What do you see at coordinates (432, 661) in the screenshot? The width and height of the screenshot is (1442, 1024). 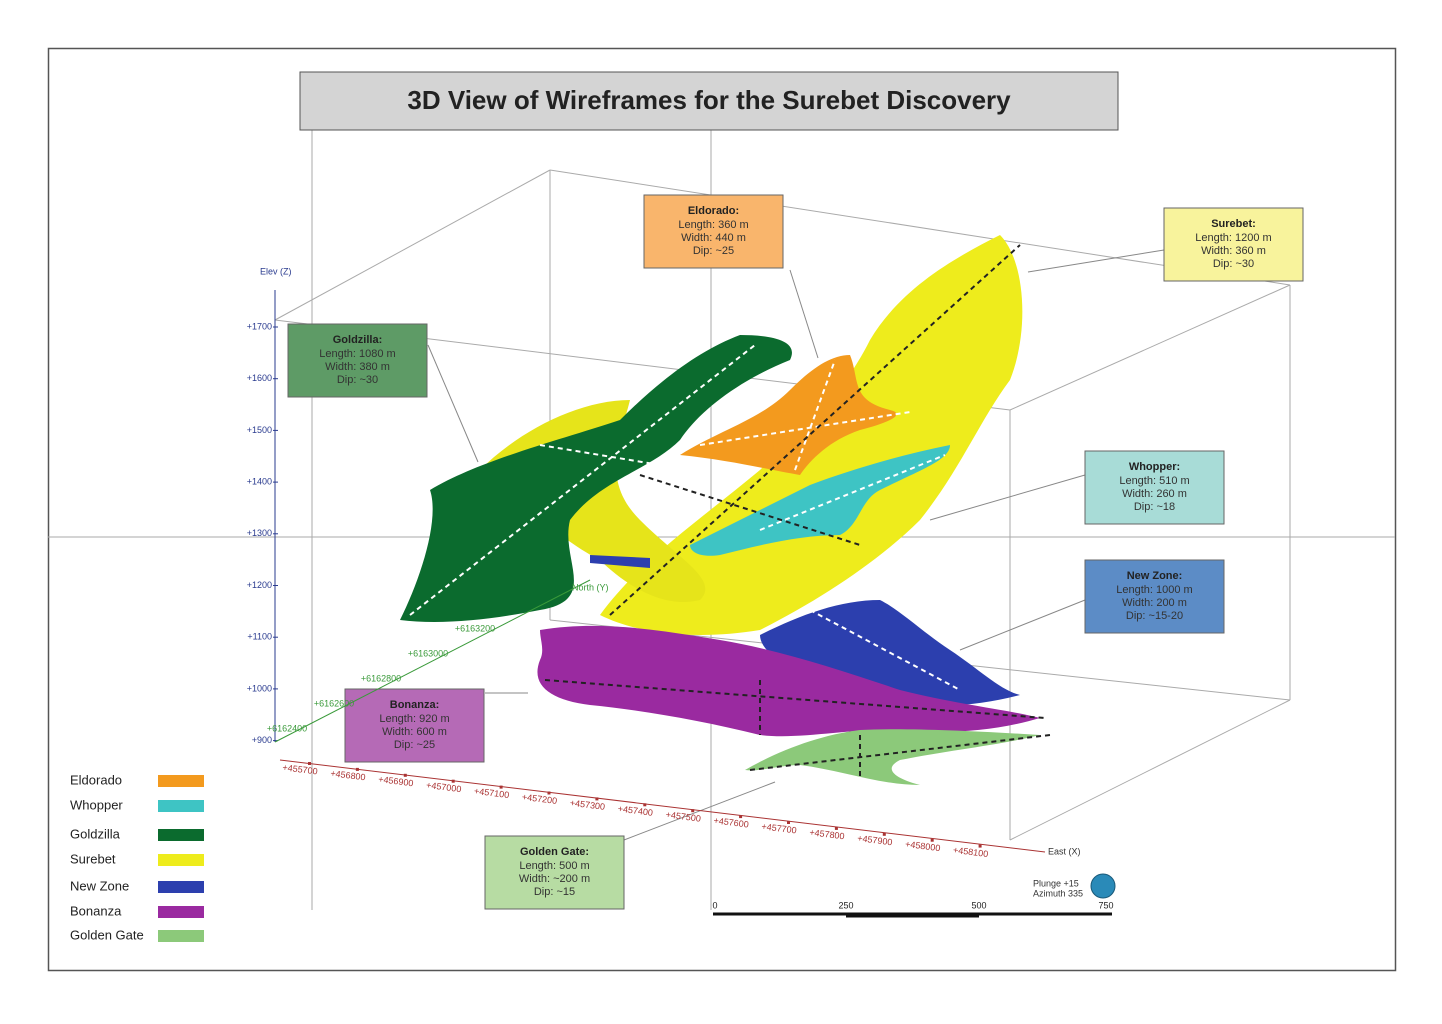 I see `north-axis` at bounding box center [432, 661].